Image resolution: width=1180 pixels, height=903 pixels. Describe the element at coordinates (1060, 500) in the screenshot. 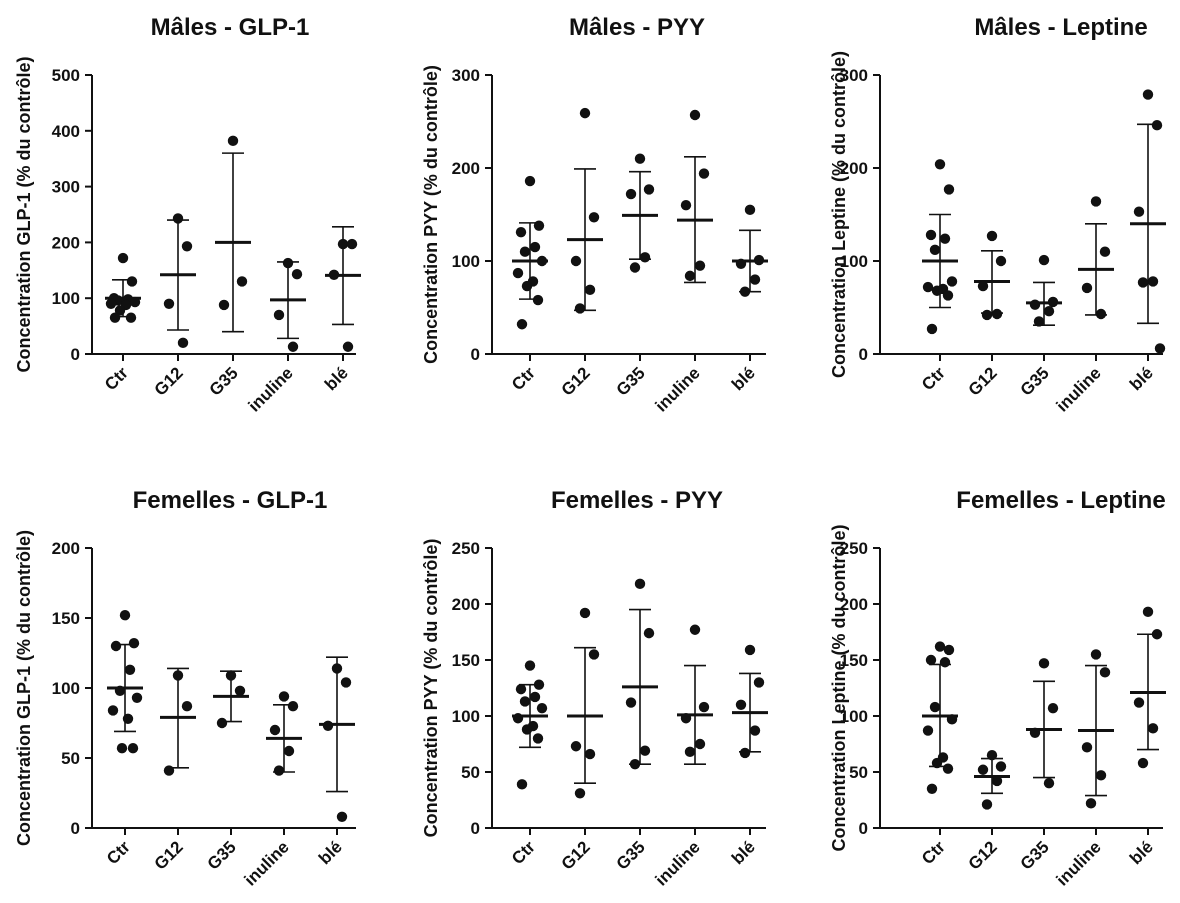

I see `panel-title: Femelles - Leptine` at that location.